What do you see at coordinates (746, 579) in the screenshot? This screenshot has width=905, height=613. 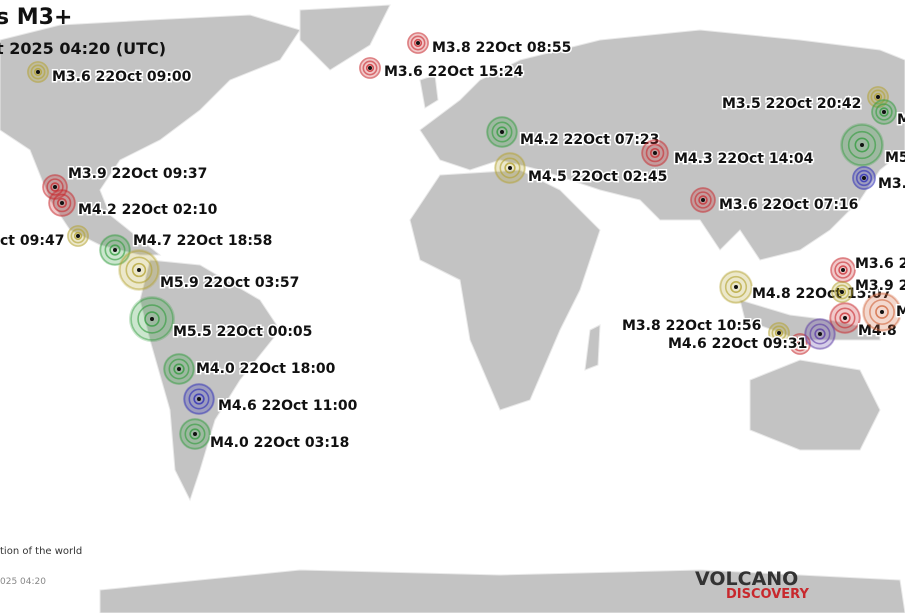 I see `logo-volcano: VOLCANO` at bounding box center [746, 579].